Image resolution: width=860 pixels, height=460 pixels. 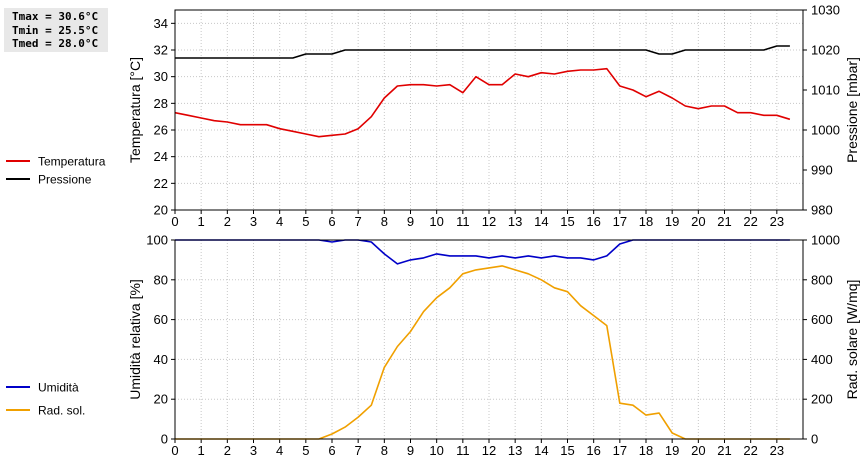 What do you see at coordinates (822, 279) in the screenshot?
I see `y-tick-label-right: 800` at bounding box center [822, 279].